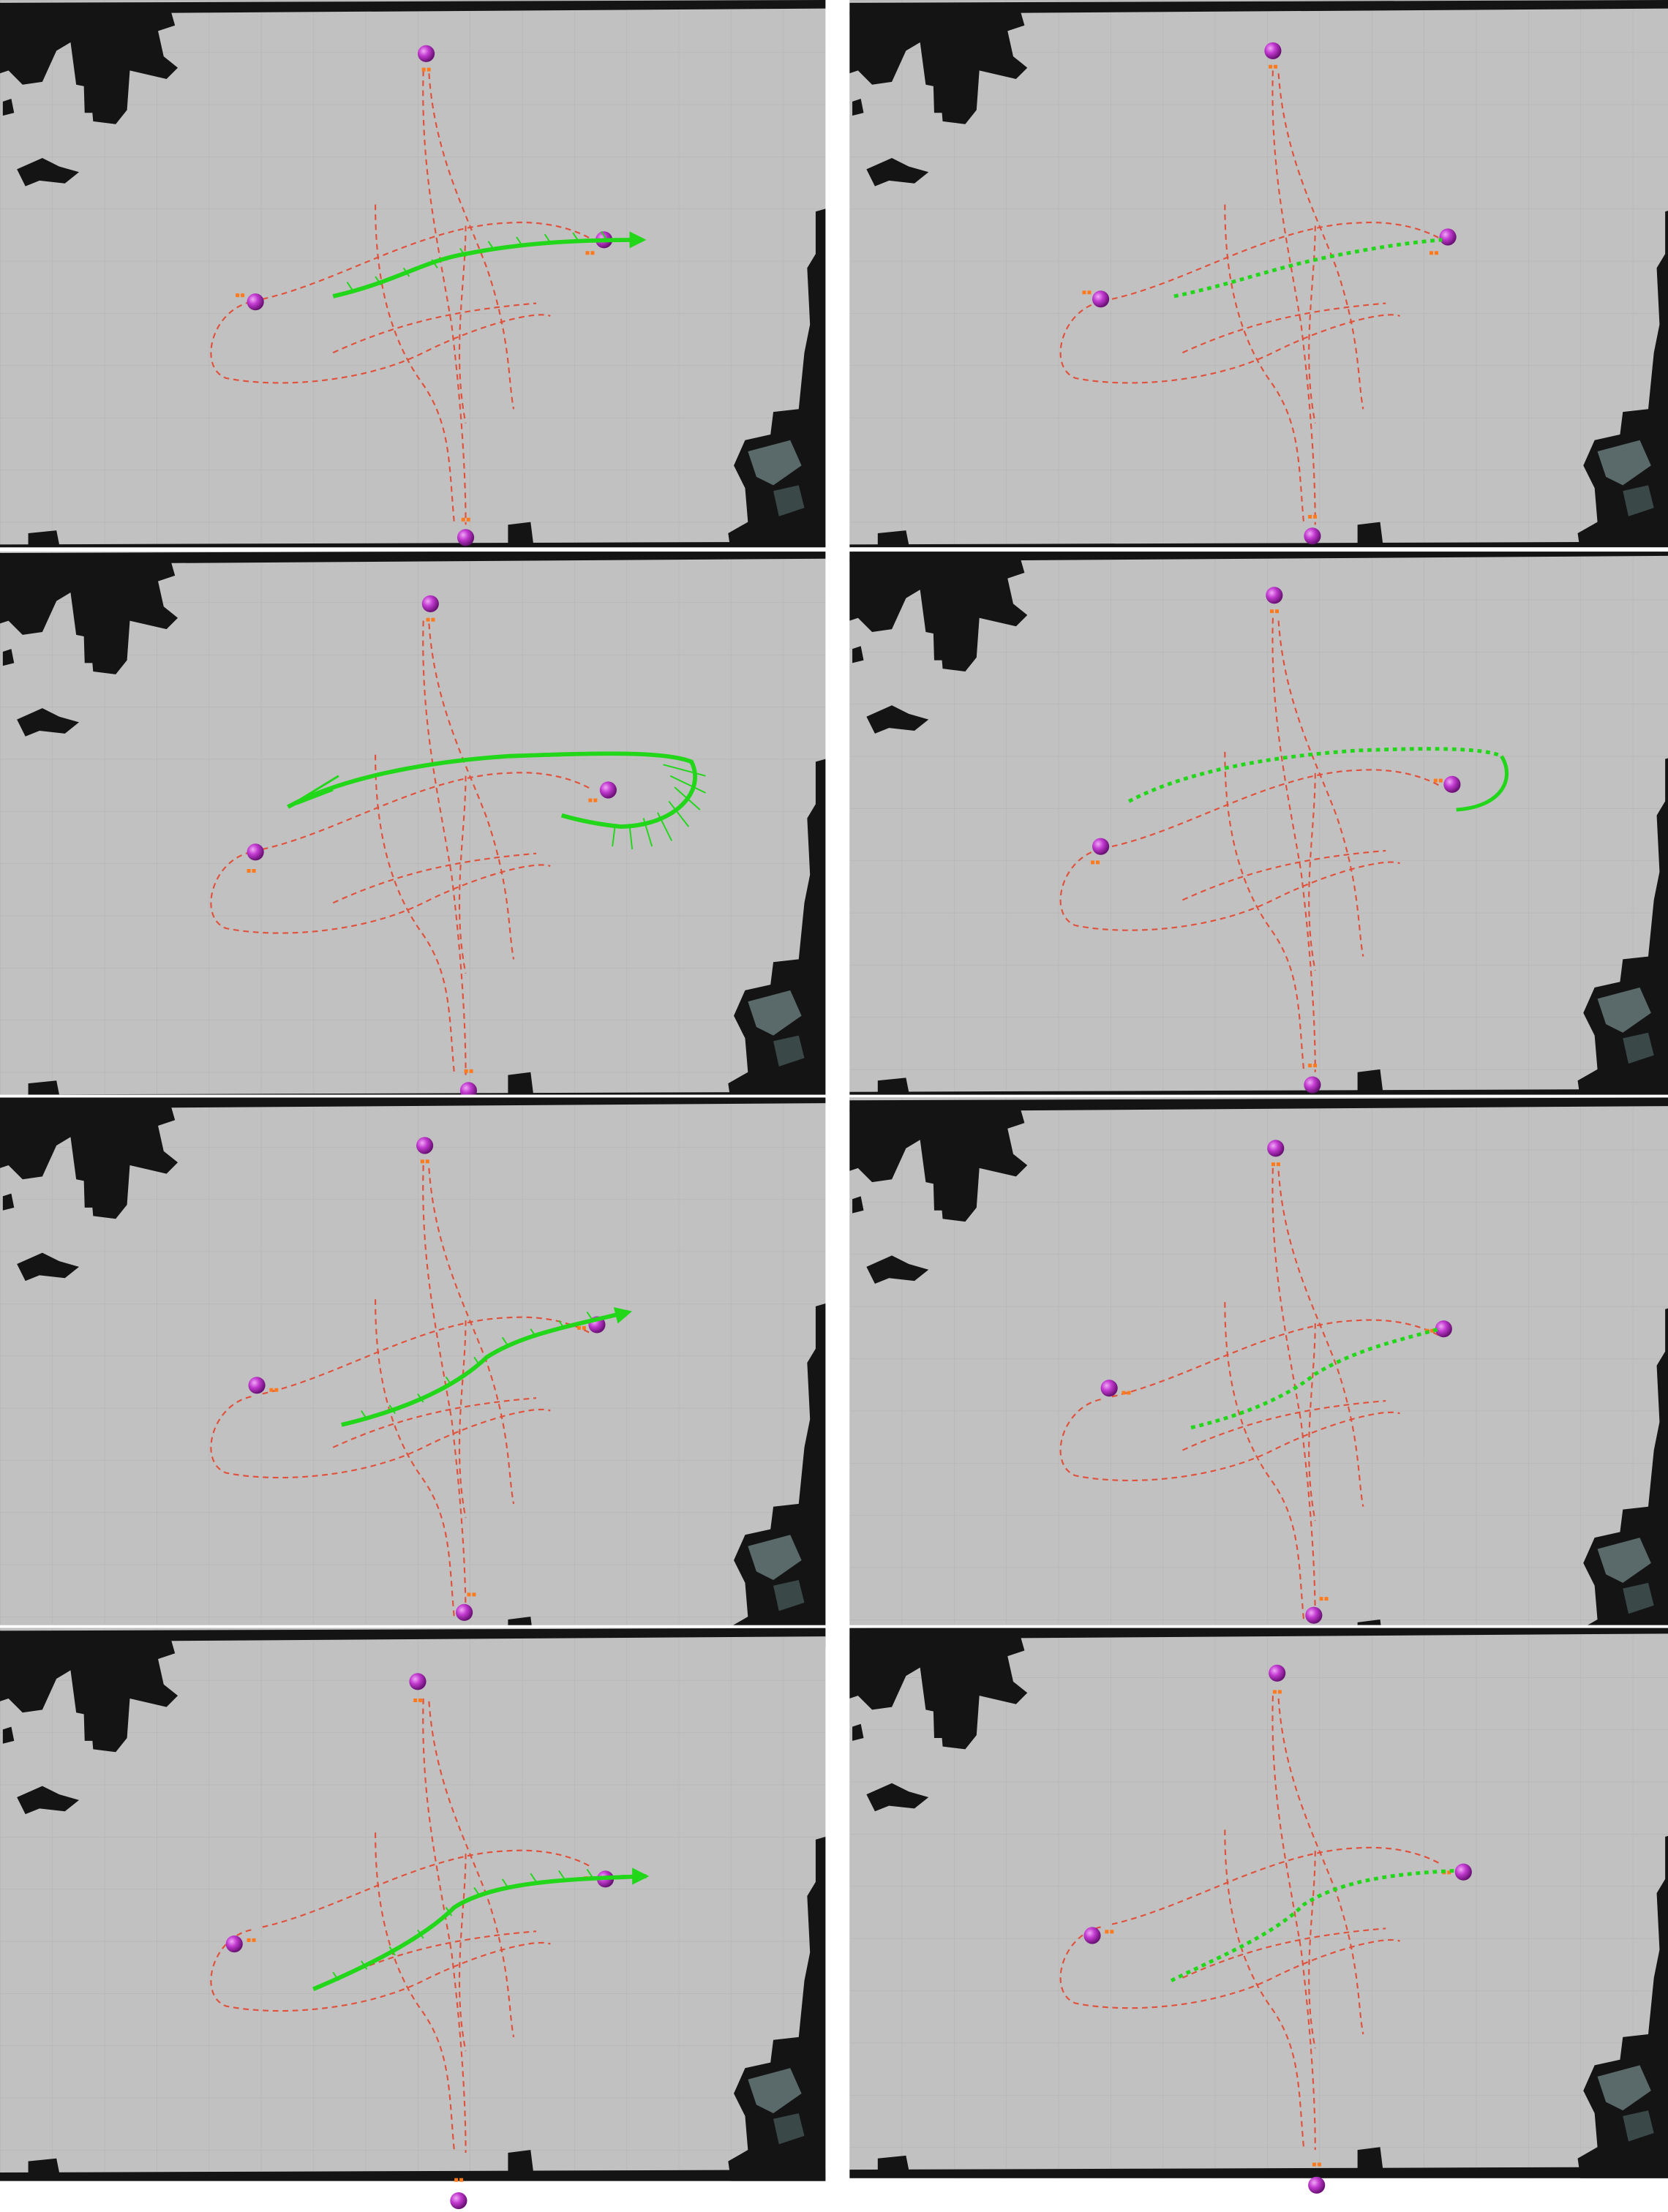 The height and width of the screenshot is (2212, 1668). I want to click on panel-row1-left, so click(413, 276).